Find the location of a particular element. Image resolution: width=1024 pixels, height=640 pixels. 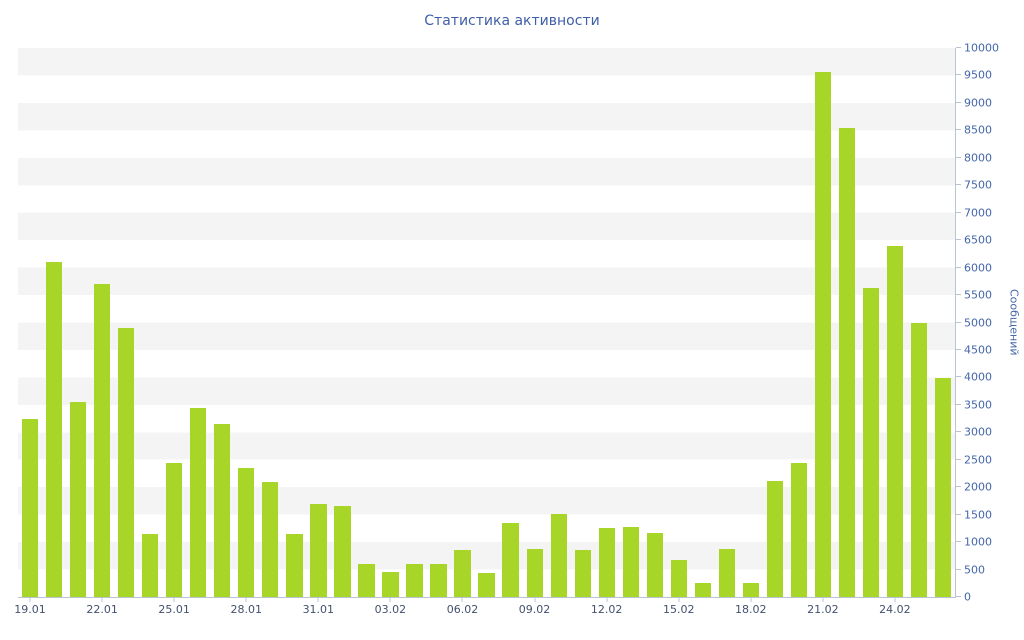

bar-20.01 is located at coordinates (54, 429).